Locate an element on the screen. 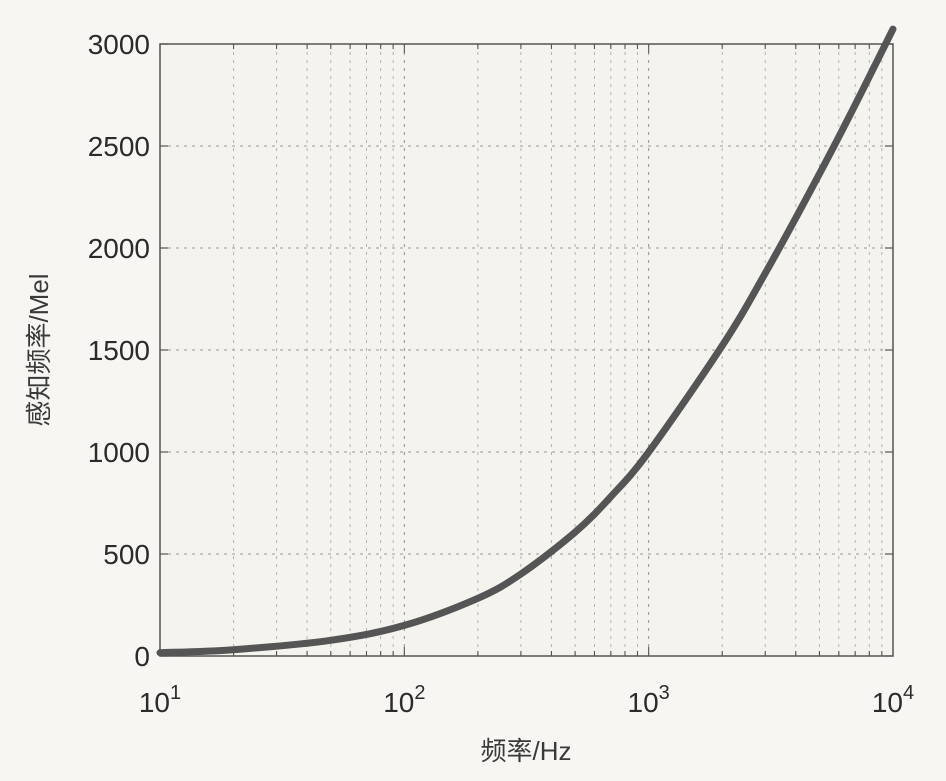 This screenshot has height=781, width=946. y-tick-label: 2000 is located at coordinates (119, 248).